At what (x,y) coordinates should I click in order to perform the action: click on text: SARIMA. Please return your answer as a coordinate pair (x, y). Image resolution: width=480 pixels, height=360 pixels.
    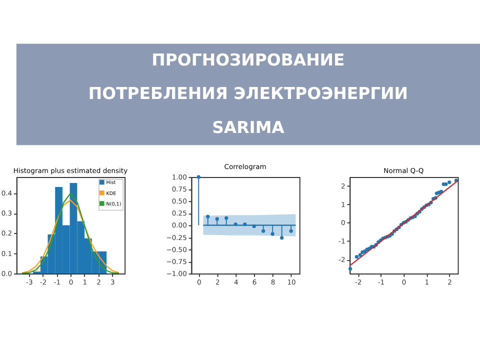
    Looking at the image, I should click on (248, 128).